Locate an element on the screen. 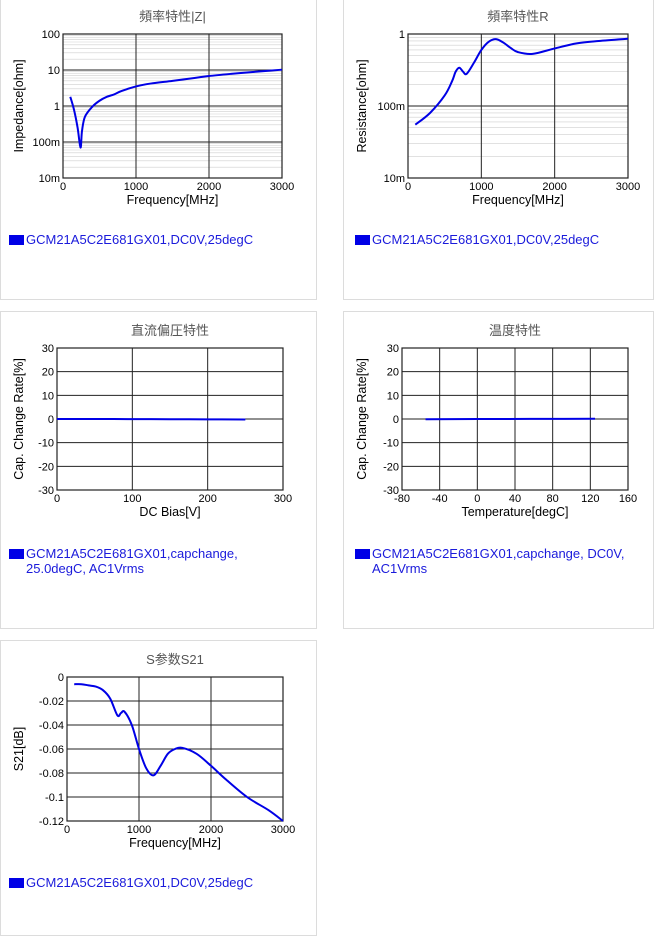 Image resolution: width=654 pixels, height=936 pixels. y-tick-label: -0.12 is located at coordinates (51, 822).